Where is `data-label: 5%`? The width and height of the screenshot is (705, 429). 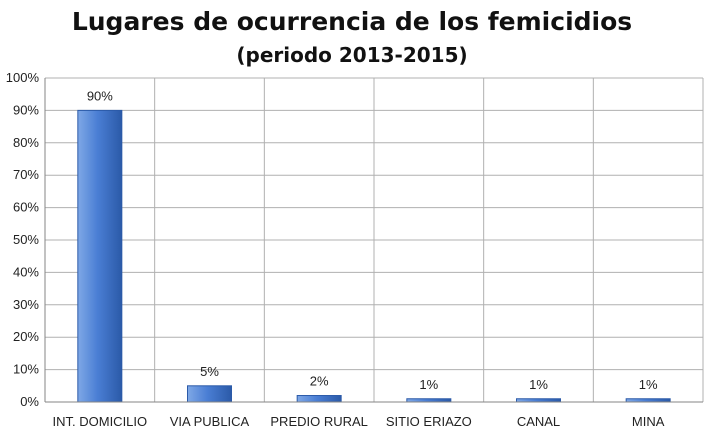 data-label: 5% is located at coordinates (209, 371).